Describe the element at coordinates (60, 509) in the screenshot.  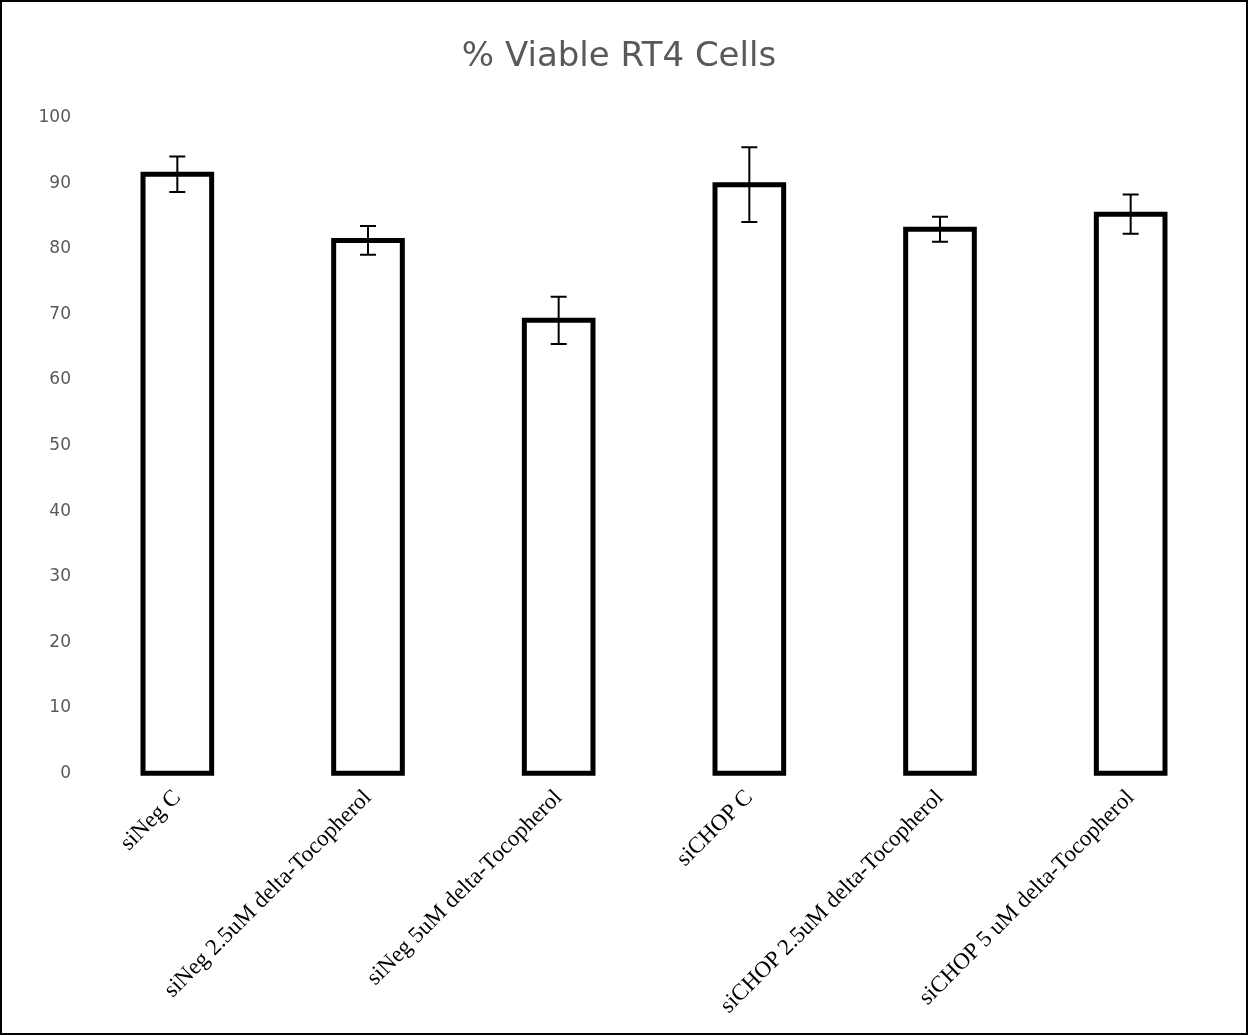
I see `y-tick-label: 40` at that location.